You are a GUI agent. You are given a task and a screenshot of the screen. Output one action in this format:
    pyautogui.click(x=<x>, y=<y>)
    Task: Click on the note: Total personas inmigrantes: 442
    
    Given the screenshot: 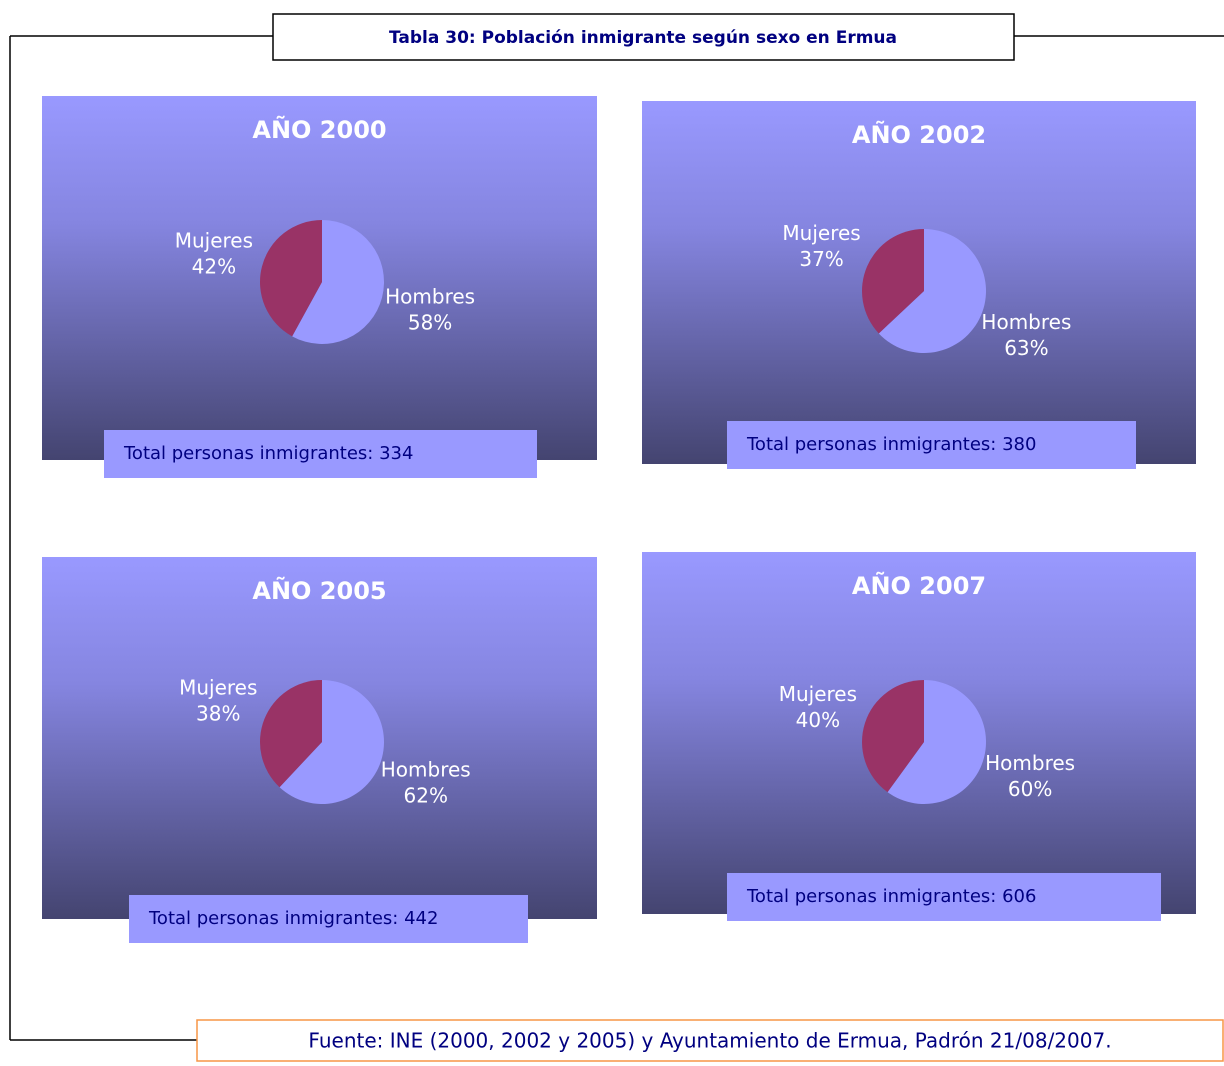 What is the action you would take?
    pyautogui.click(x=293, y=918)
    